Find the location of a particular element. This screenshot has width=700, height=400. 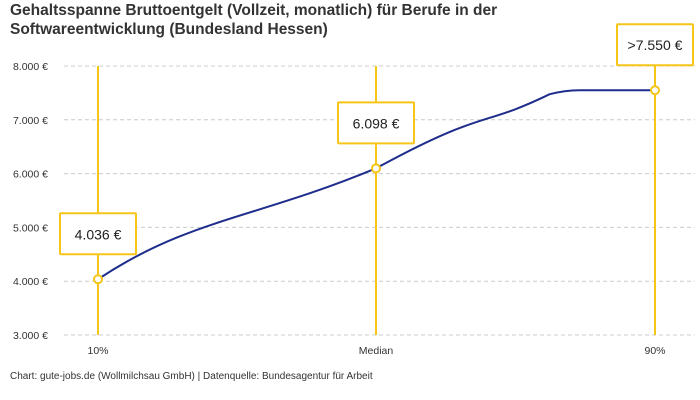

x-tick-label: 90% is located at coordinates (654, 351).